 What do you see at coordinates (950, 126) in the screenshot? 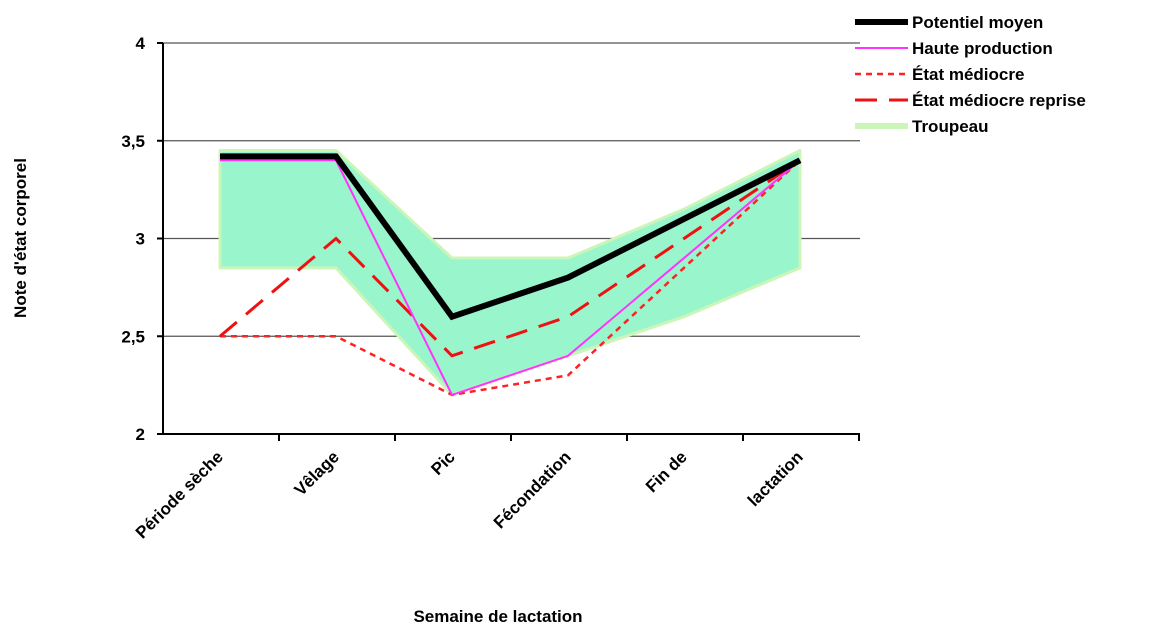
I see `legend-label: Troupeau` at bounding box center [950, 126].